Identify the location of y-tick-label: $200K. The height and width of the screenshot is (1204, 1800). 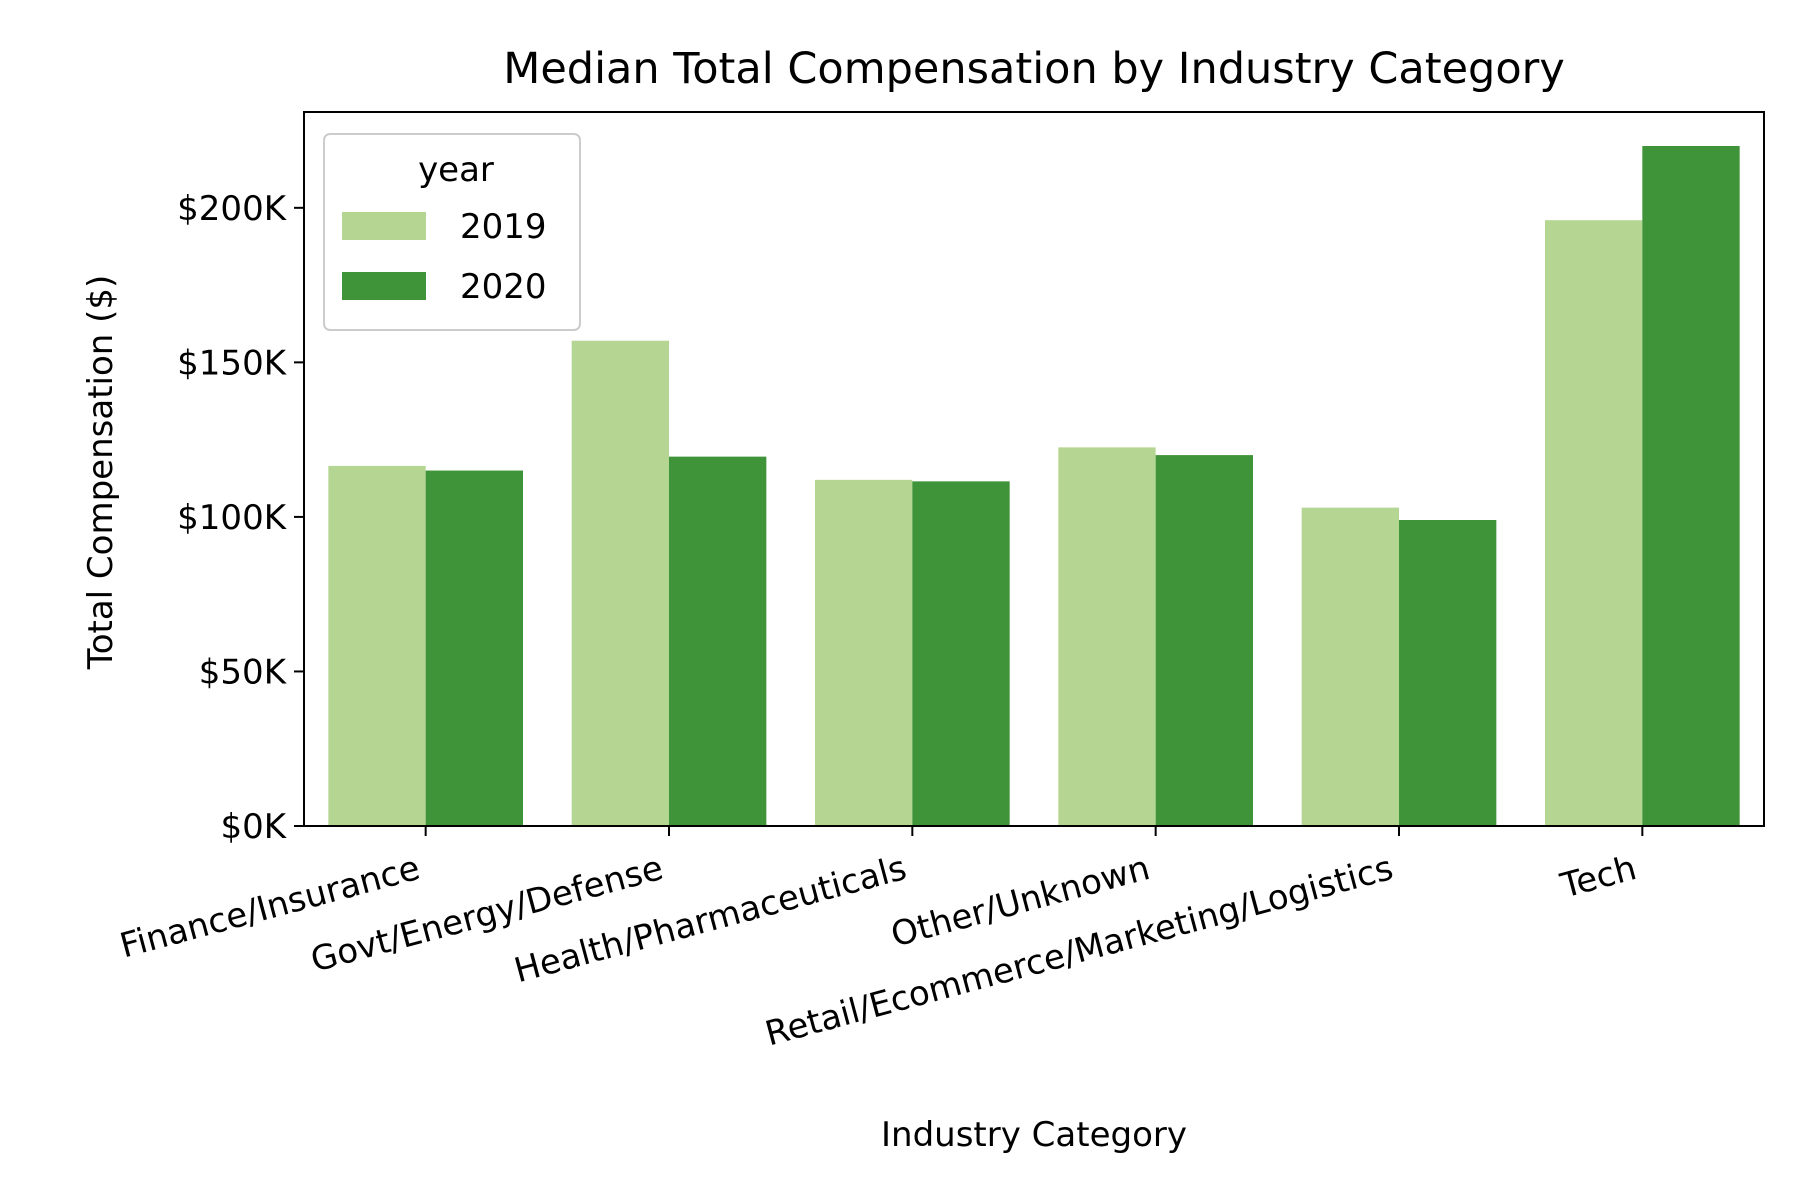
(232, 209).